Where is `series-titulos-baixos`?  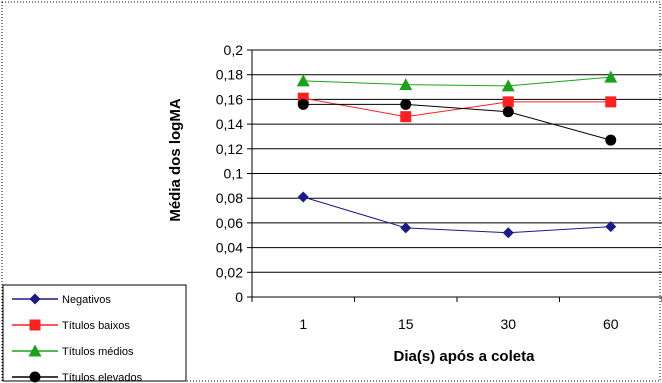 series-titulos-baixos is located at coordinates (457, 107).